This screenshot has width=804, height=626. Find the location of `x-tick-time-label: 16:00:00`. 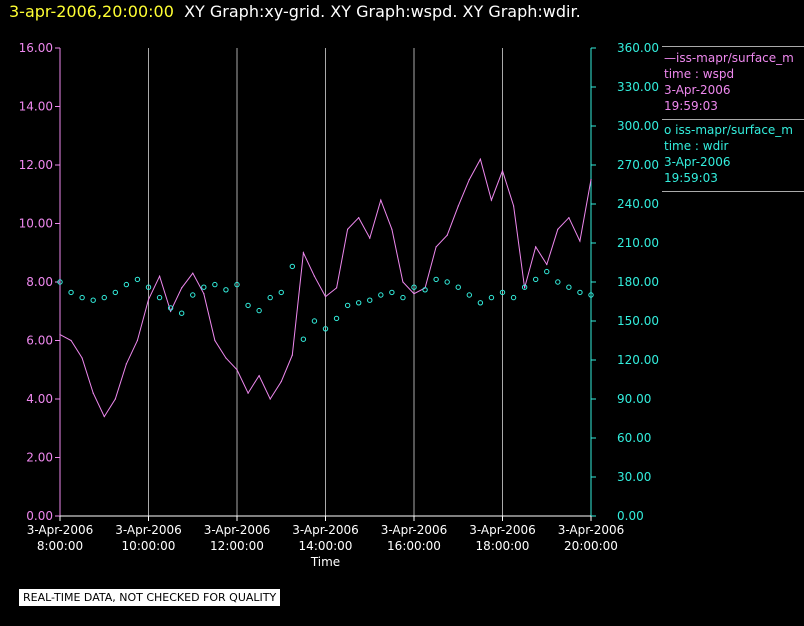

x-tick-time-label: 16:00:00 is located at coordinates (414, 546).